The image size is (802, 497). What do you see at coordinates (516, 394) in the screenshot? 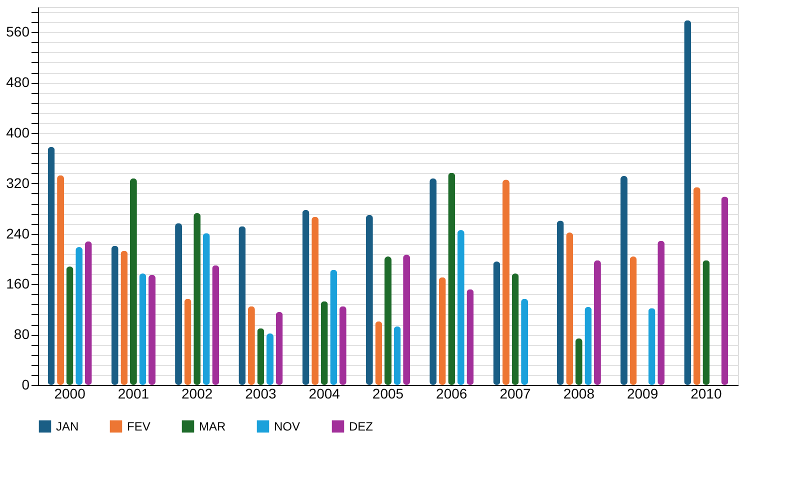
I see `x-tick-label: 2007` at bounding box center [516, 394].